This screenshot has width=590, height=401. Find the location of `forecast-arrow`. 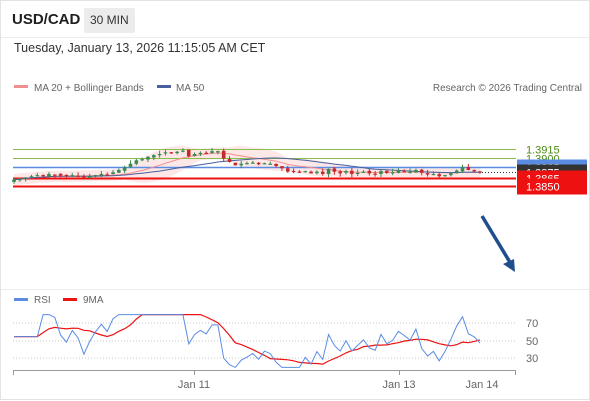

forecast-arrow is located at coordinates (496, 240).